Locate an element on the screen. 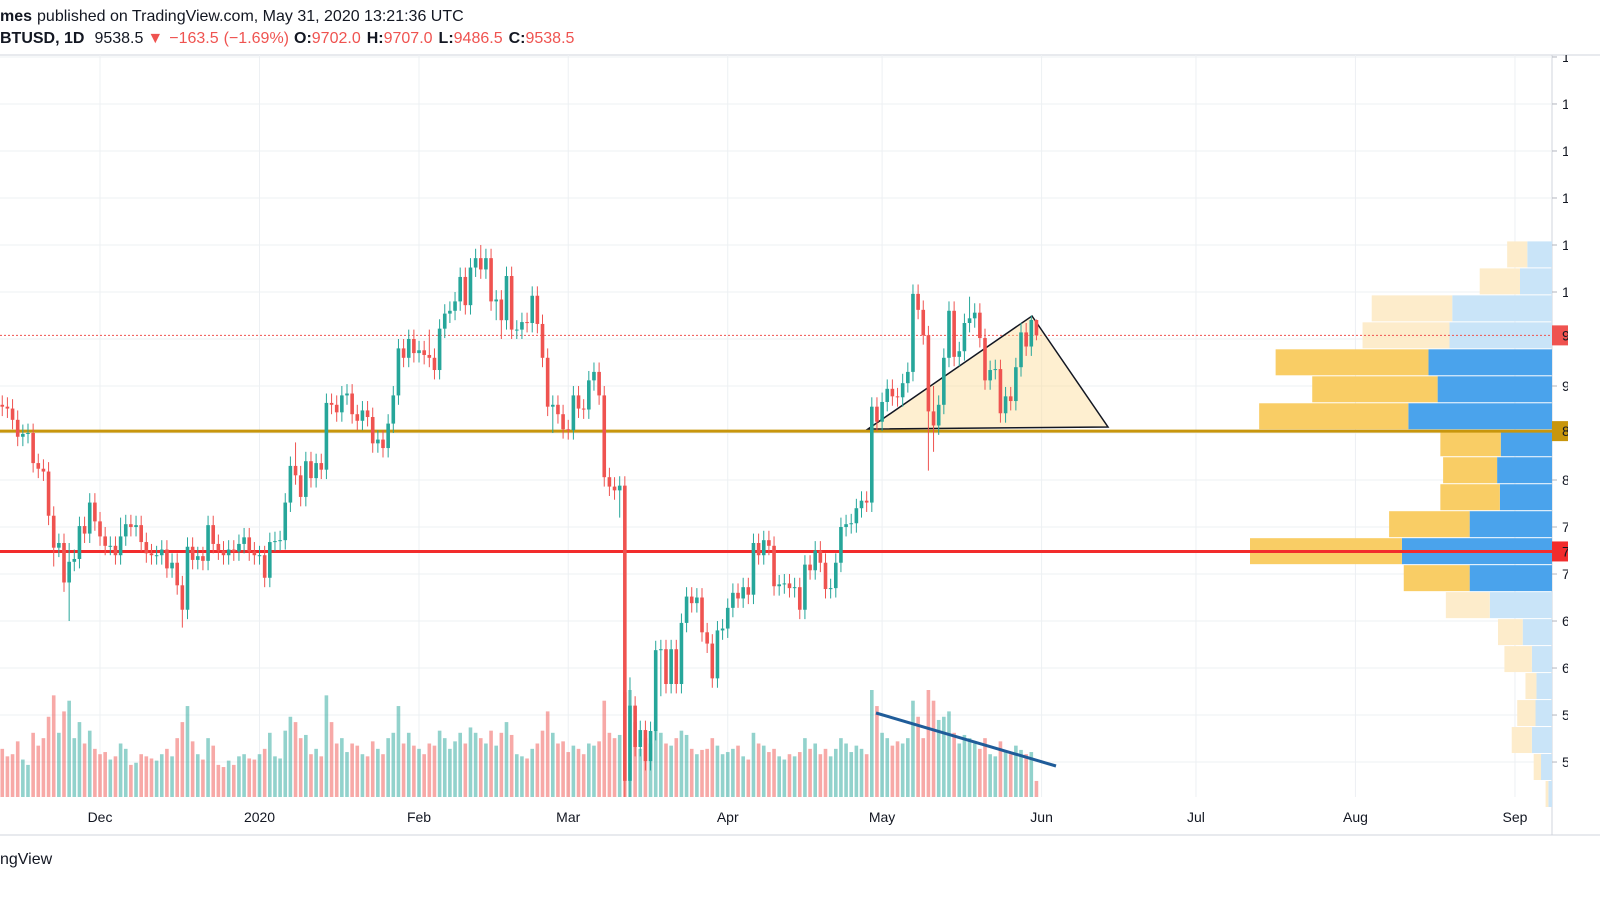 The height and width of the screenshot is (900, 1600). y-tick-label: 10500 is located at coordinates (1581, 245).